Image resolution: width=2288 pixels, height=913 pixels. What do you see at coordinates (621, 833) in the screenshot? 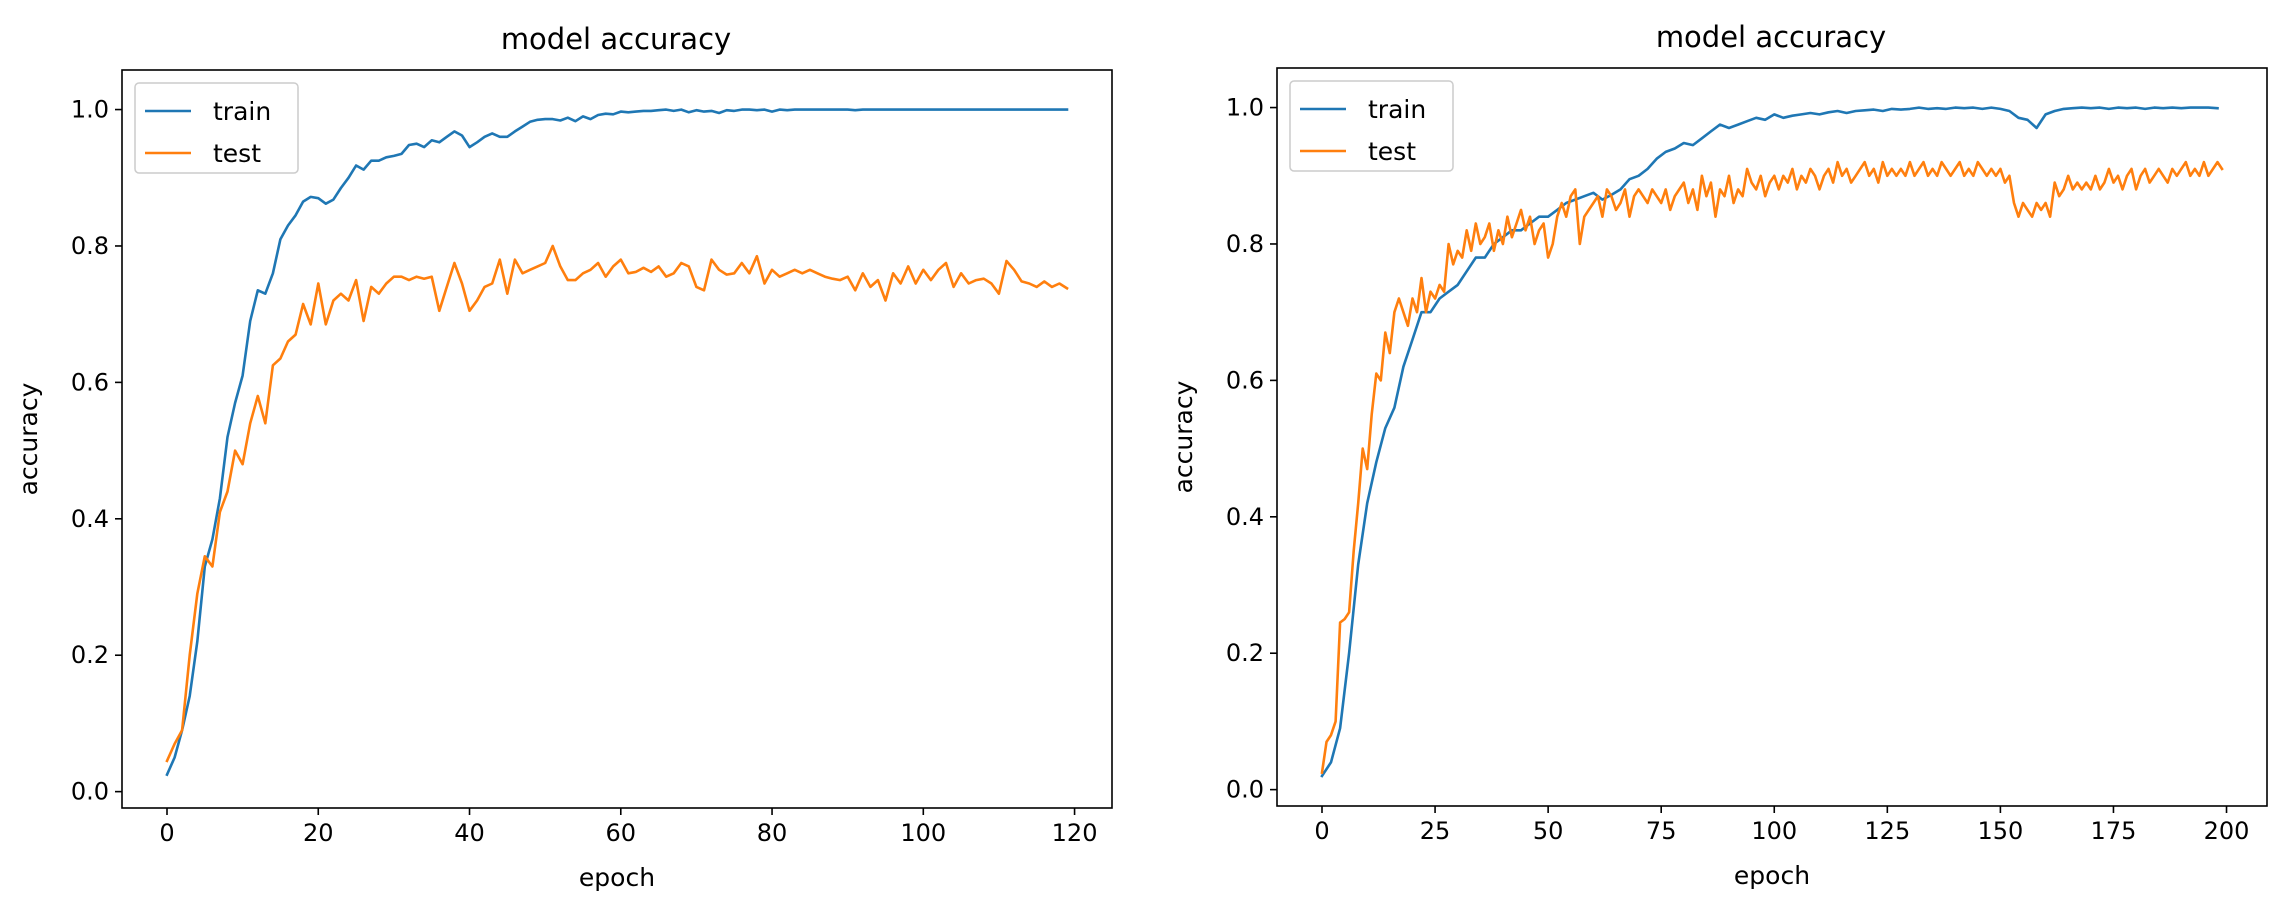
I see `x-tick-label: 60` at bounding box center [621, 833].